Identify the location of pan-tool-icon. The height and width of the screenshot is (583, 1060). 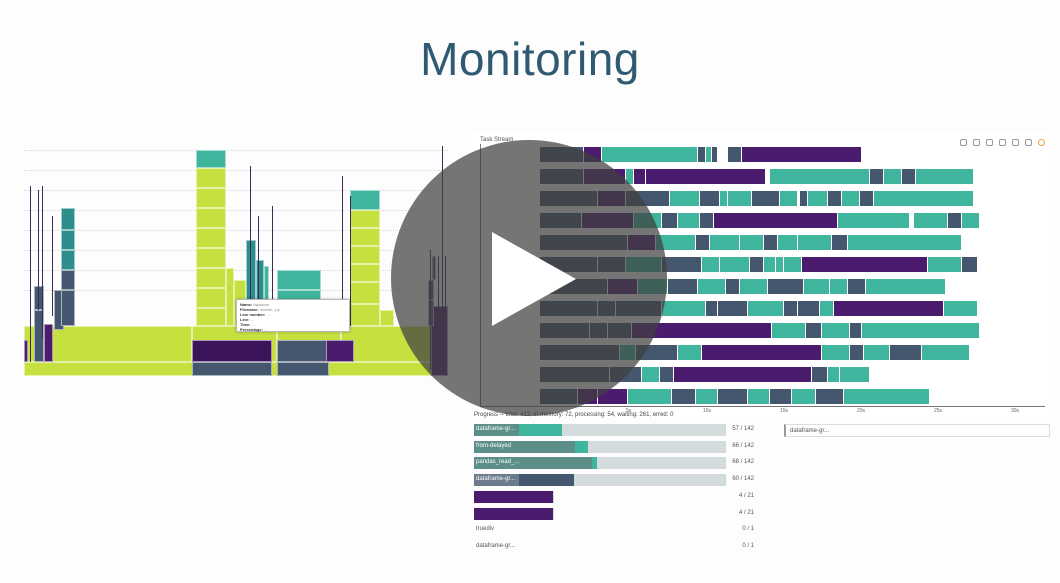
(963, 142).